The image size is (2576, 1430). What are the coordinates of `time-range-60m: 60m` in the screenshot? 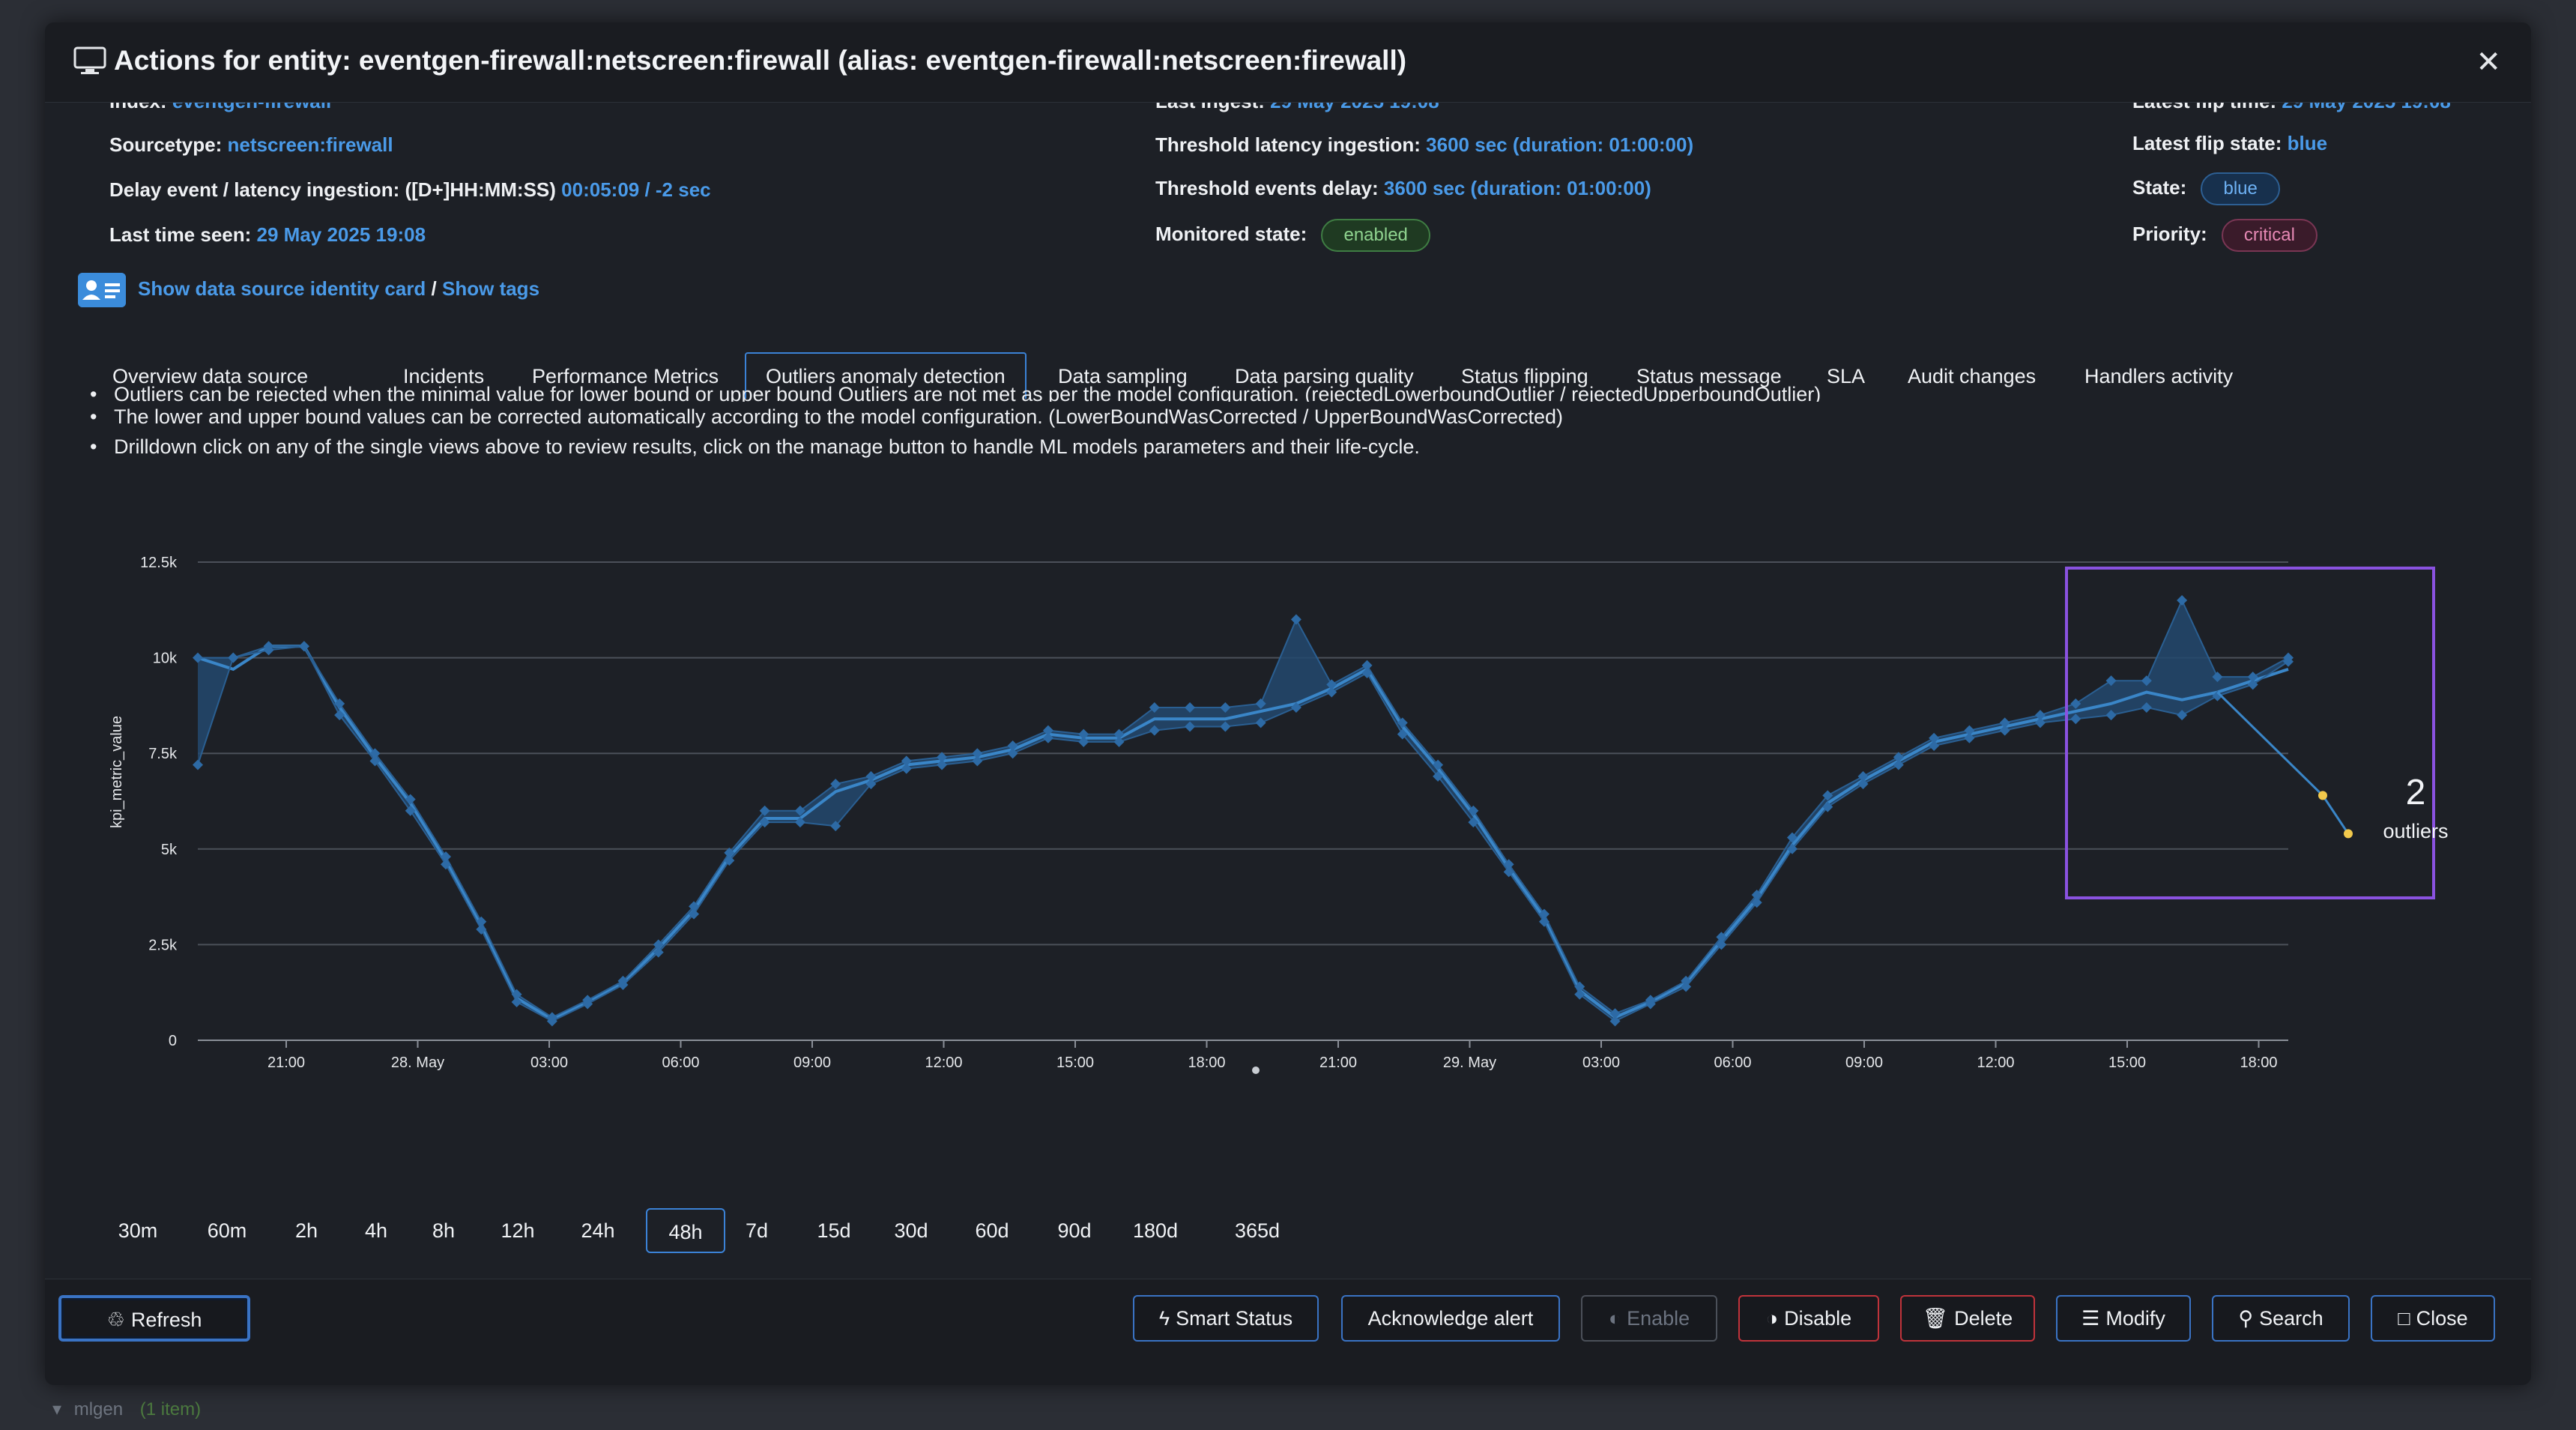 It's located at (227, 1230).